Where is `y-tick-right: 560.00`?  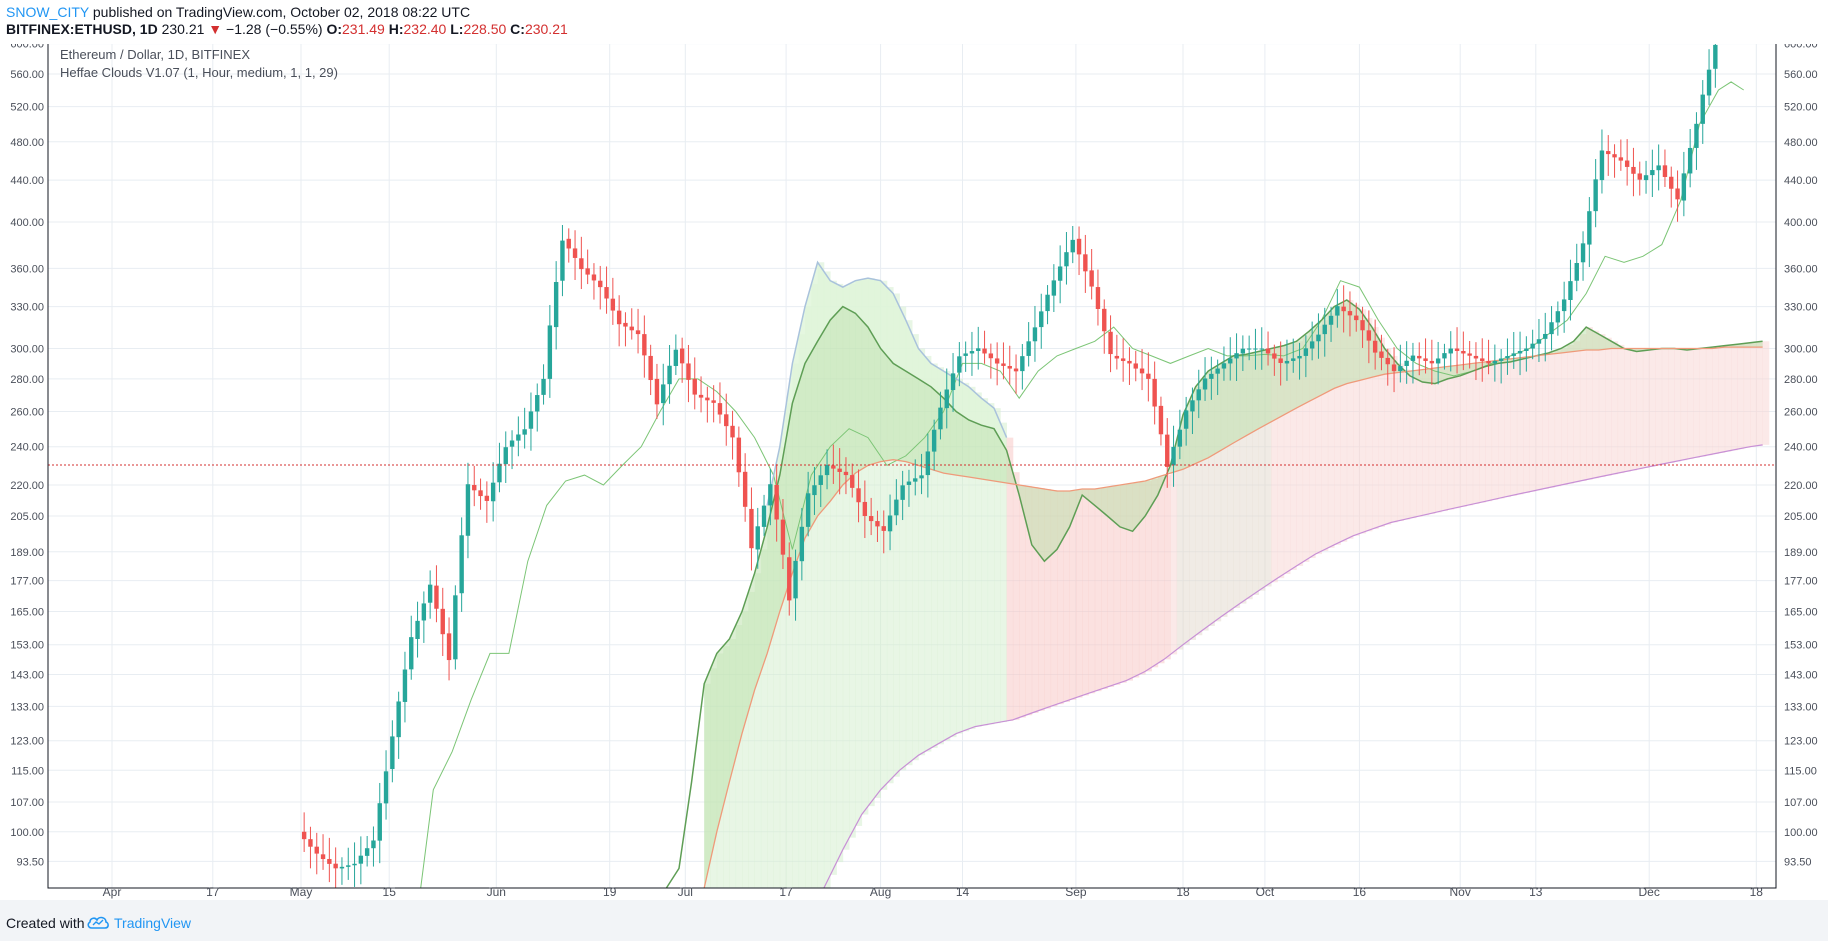 y-tick-right: 560.00 is located at coordinates (1801, 75).